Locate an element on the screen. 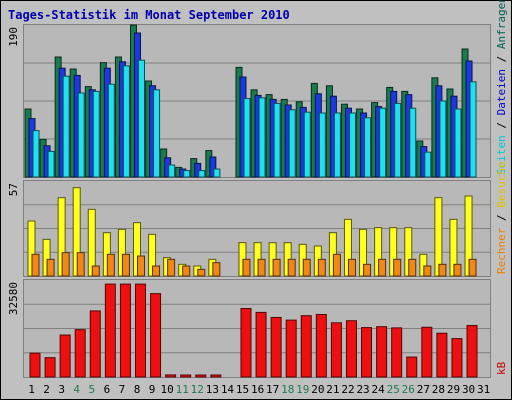 This screenshot has height=404, width=512. x-tick-label: 11 is located at coordinates (182, 389).